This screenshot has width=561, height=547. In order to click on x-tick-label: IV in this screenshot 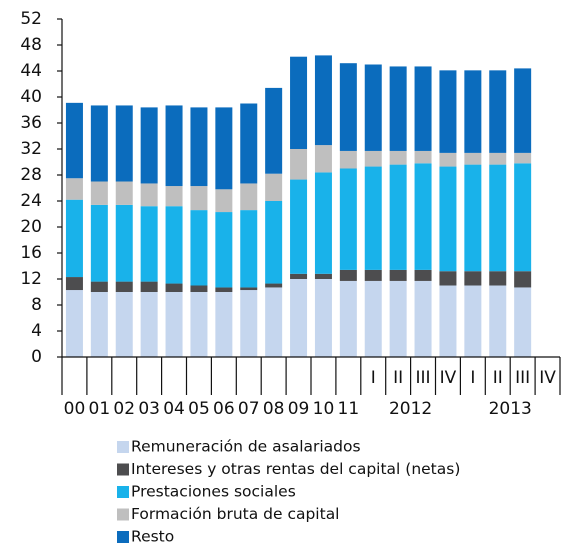, I will do `click(448, 378)`.